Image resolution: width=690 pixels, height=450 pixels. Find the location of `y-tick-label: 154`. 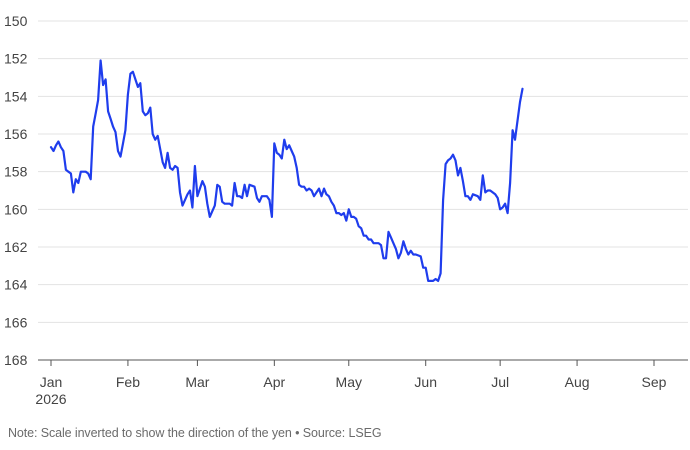

y-tick-label: 154 is located at coordinates (16, 96).